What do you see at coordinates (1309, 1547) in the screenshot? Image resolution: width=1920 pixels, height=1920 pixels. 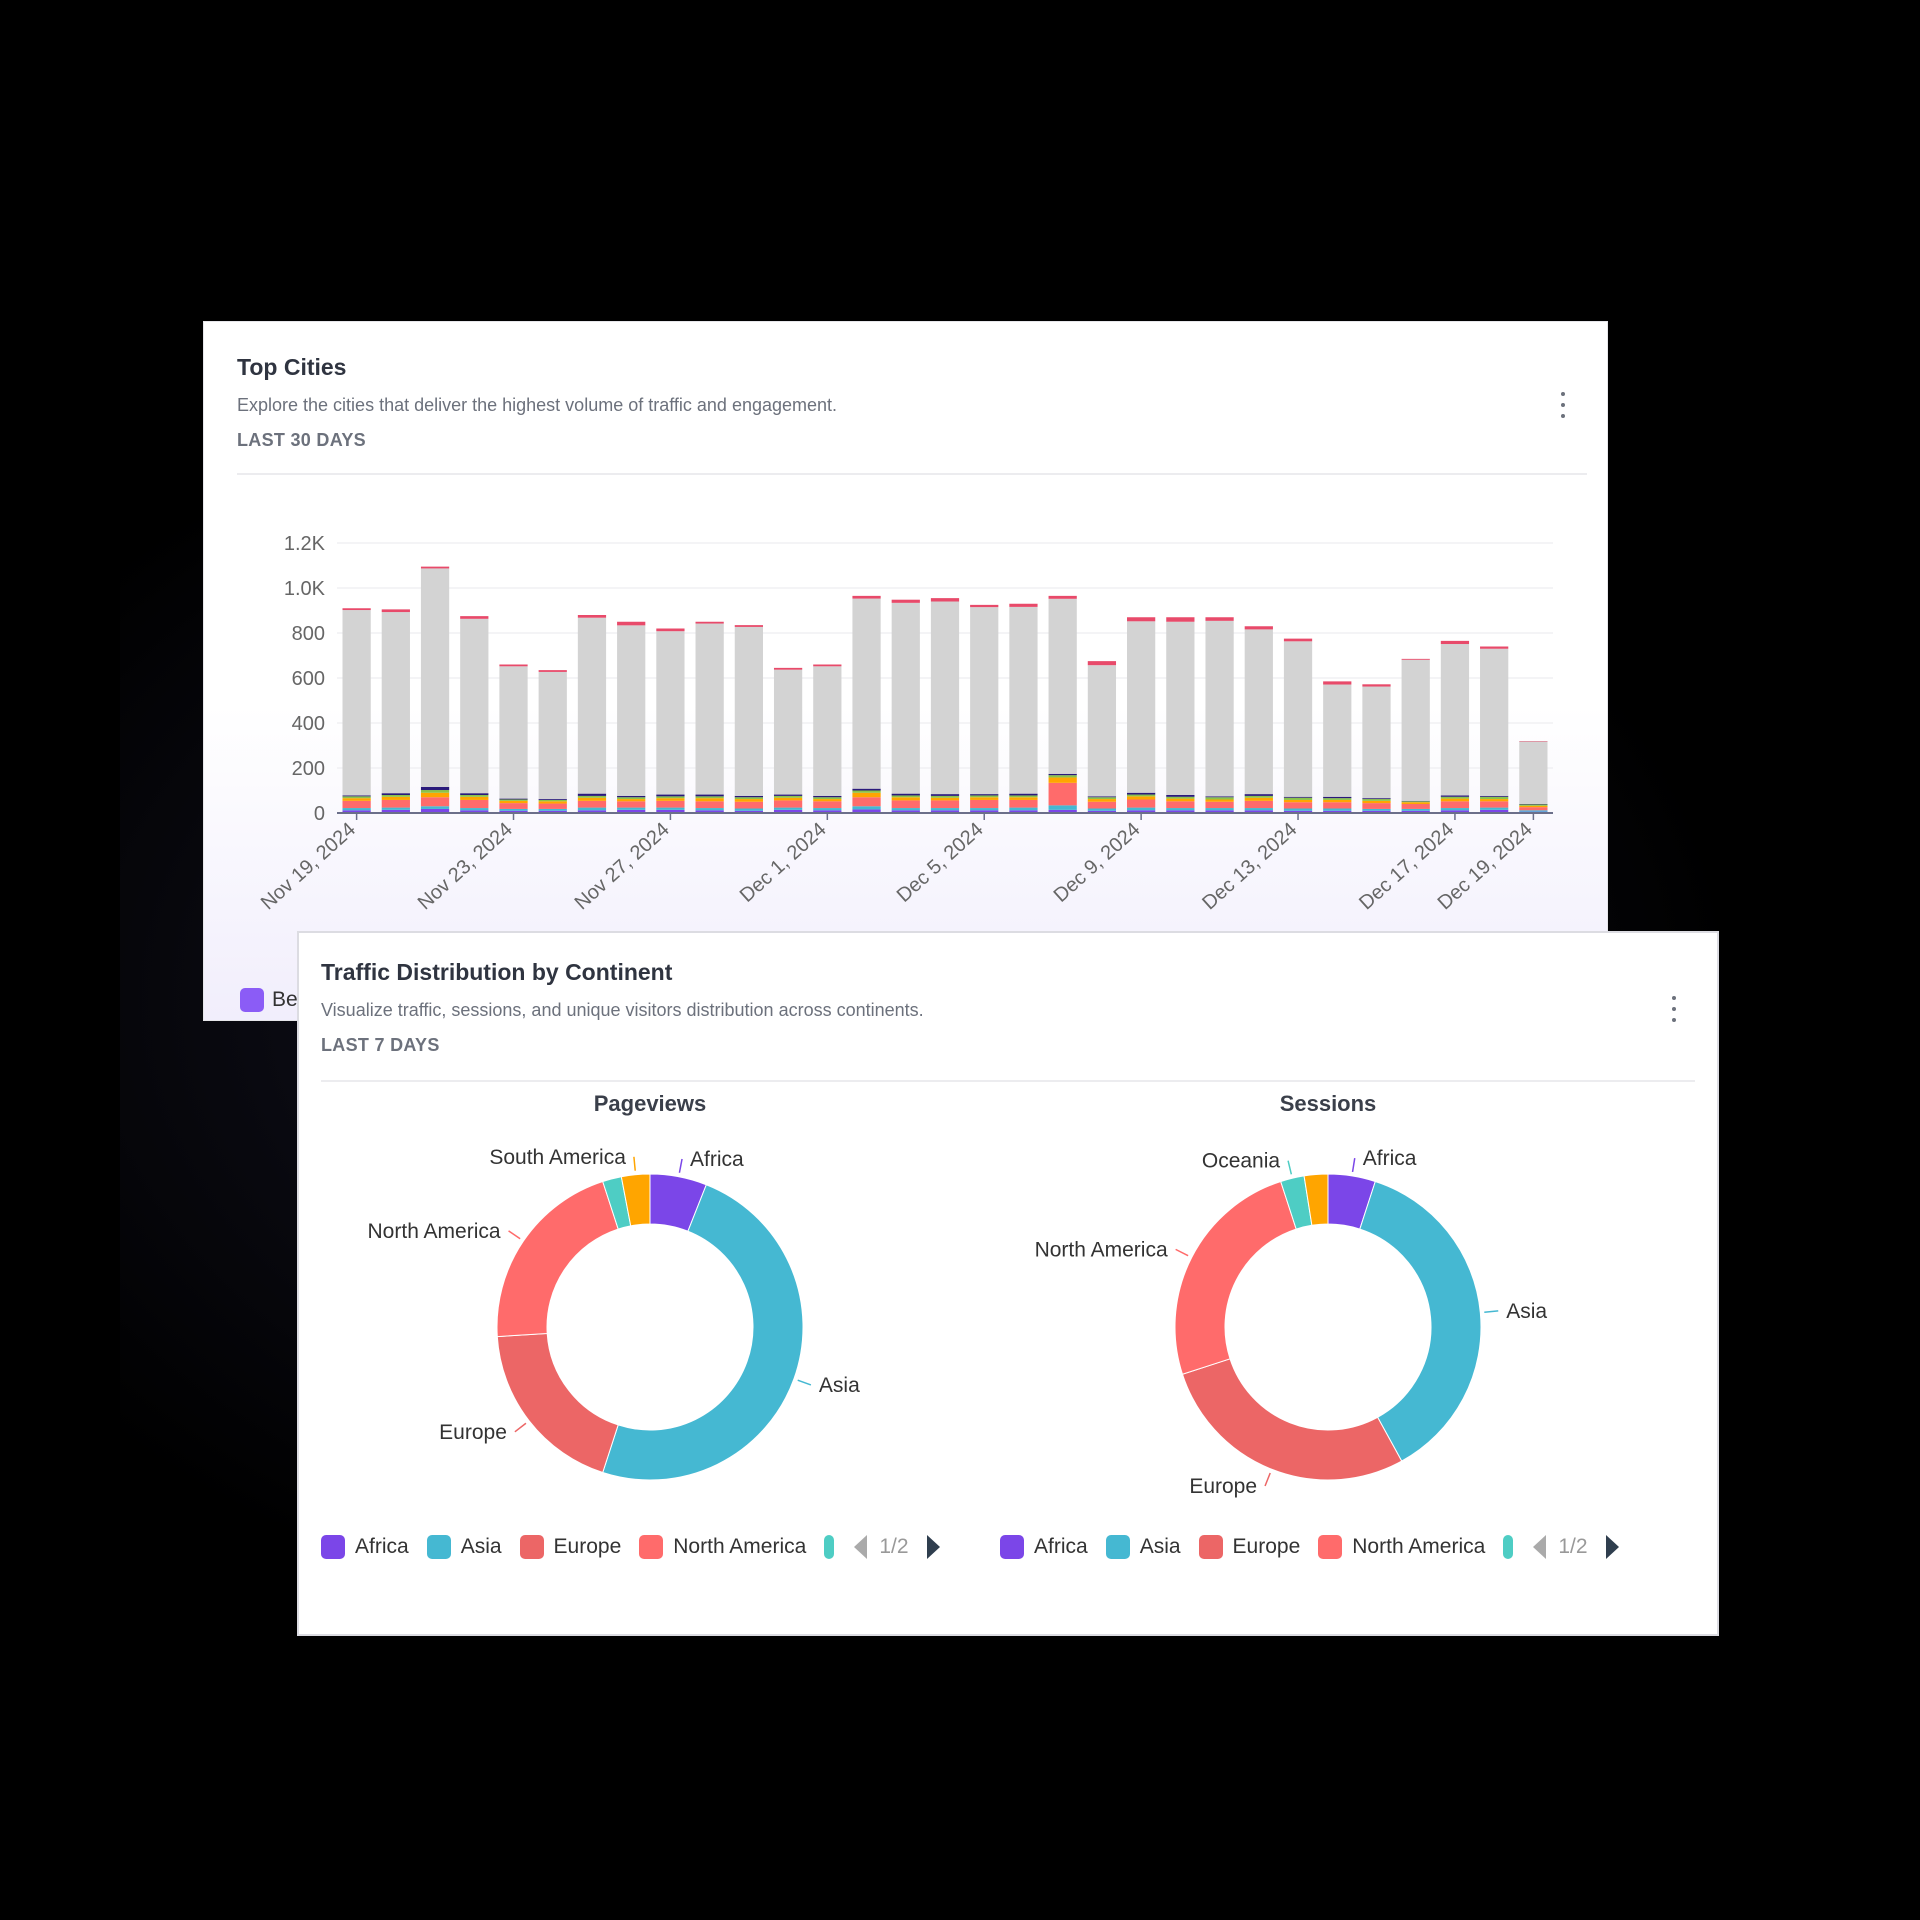 I see `sessions-legend: Africa Asia Europe North America 1/2` at bounding box center [1309, 1547].